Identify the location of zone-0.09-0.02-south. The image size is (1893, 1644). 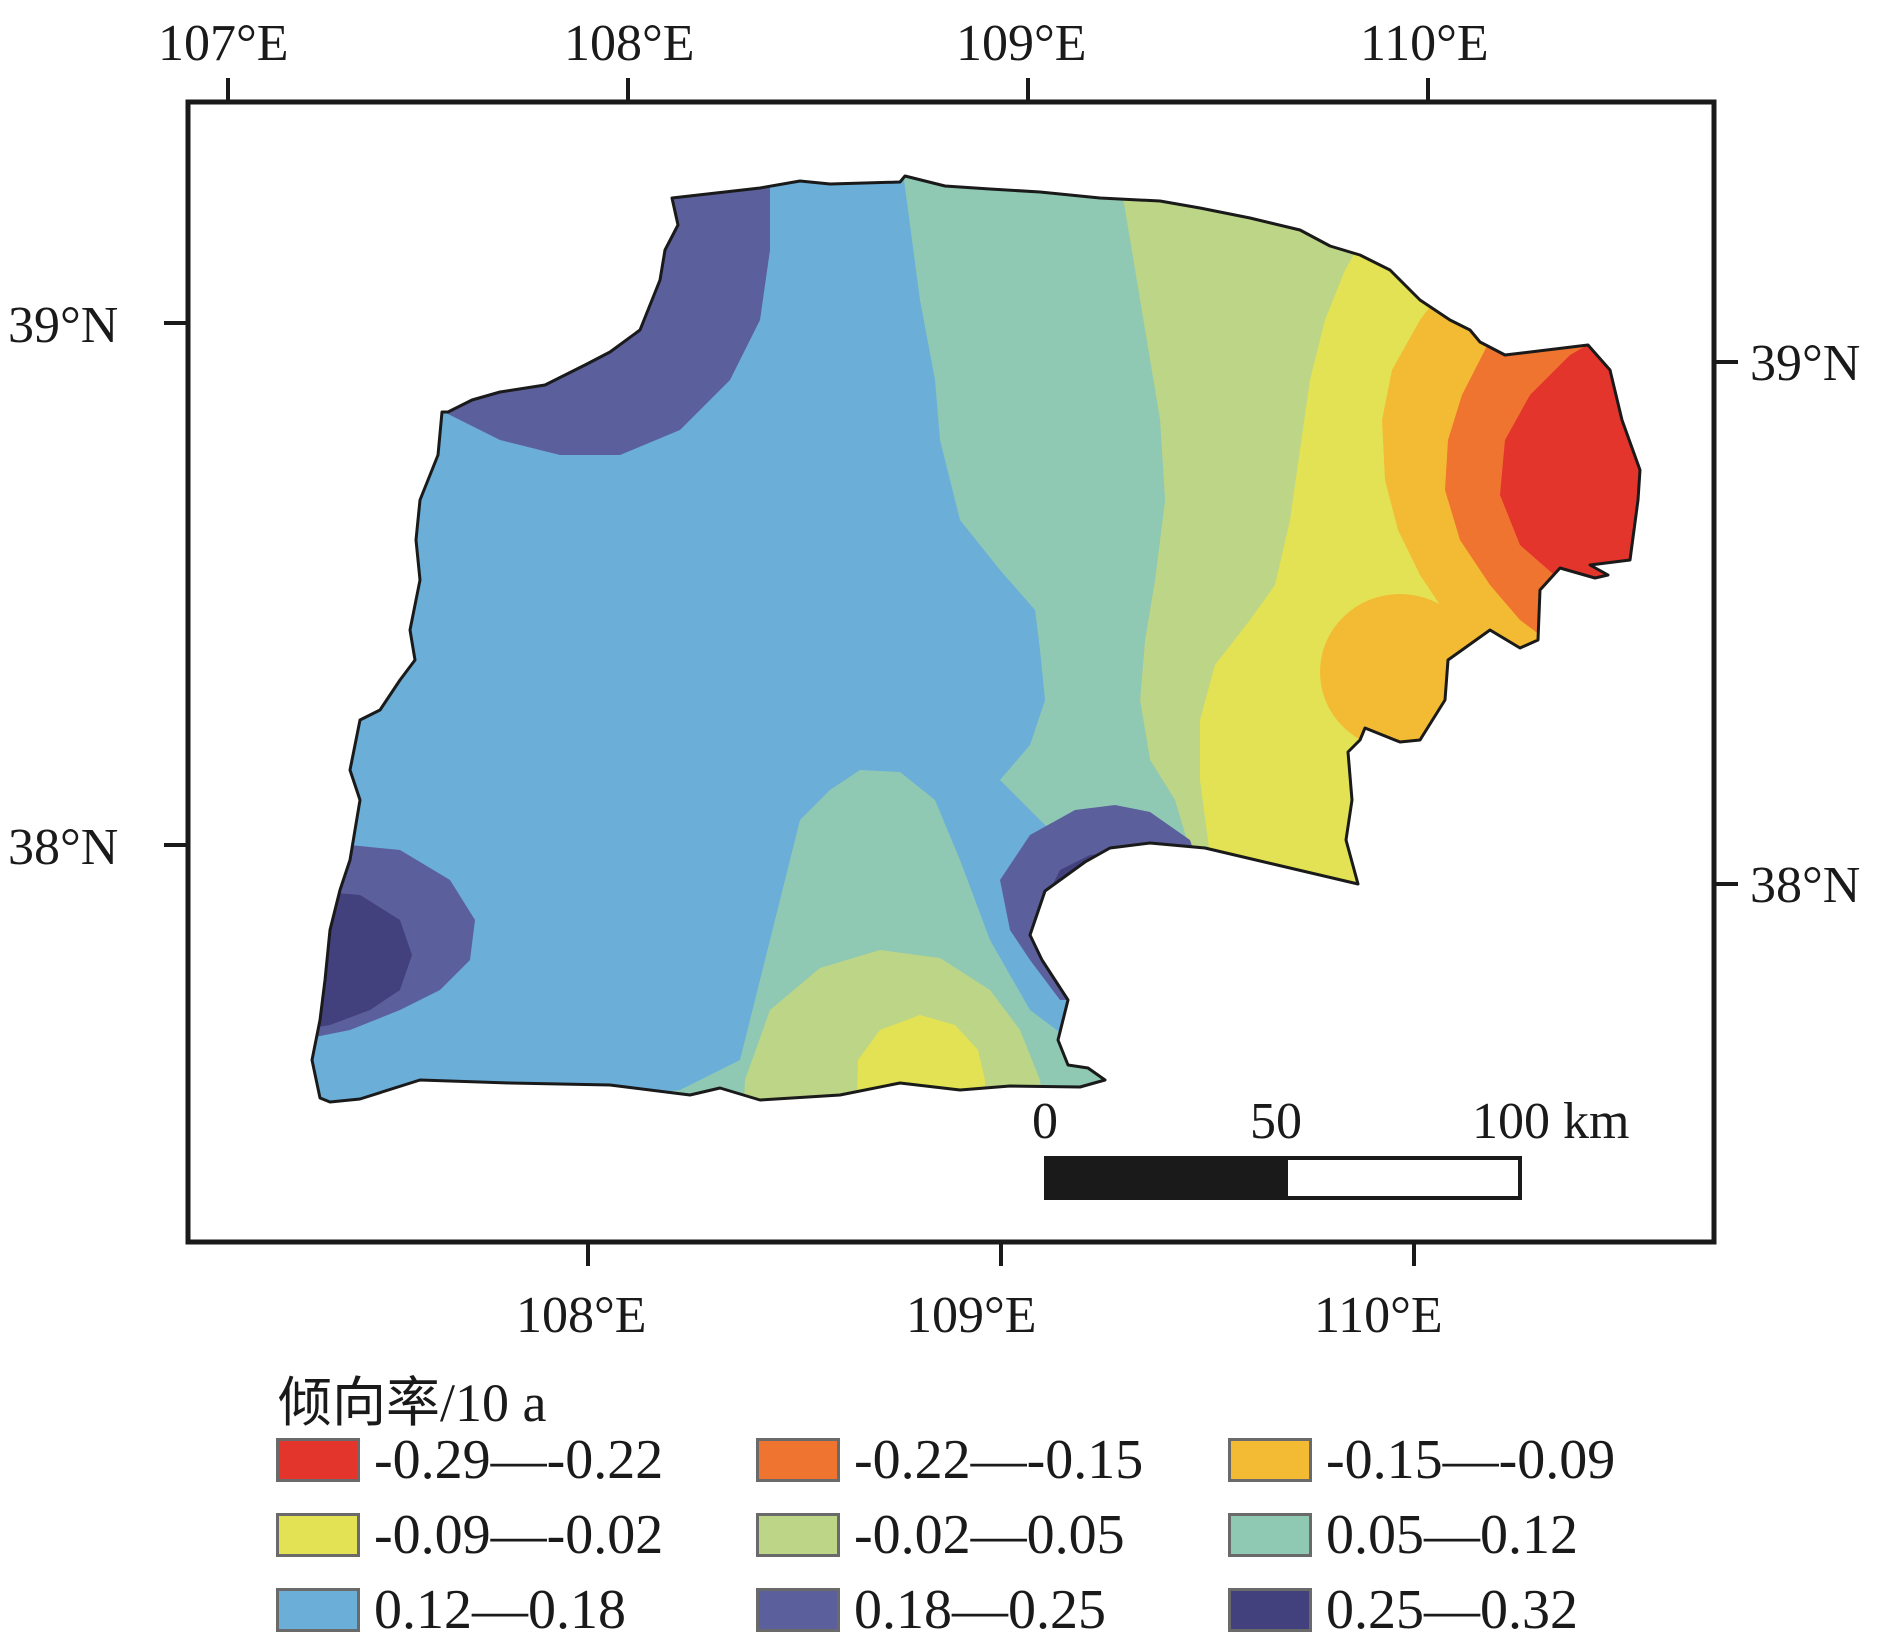
(920, 1058).